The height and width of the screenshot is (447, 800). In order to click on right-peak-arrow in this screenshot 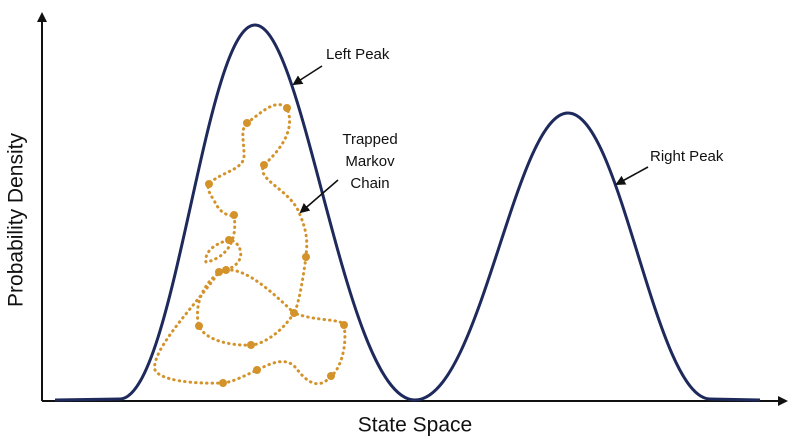, I will do `click(632, 175)`.